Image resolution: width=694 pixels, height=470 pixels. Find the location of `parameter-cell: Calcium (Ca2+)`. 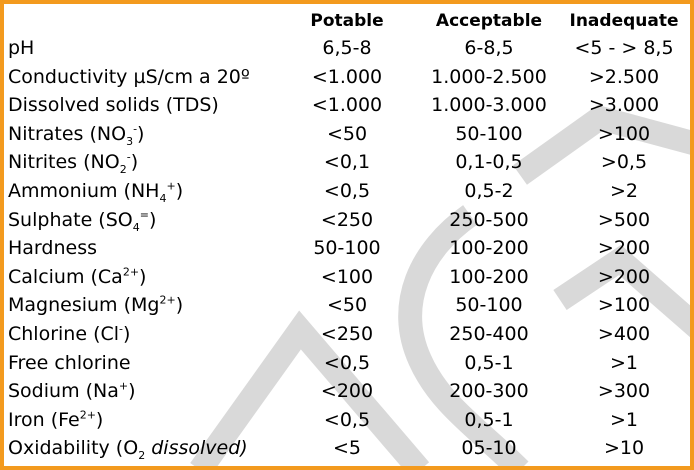

parameter-cell: Calcium (Ca2+) is located at coordinates (77, 277).